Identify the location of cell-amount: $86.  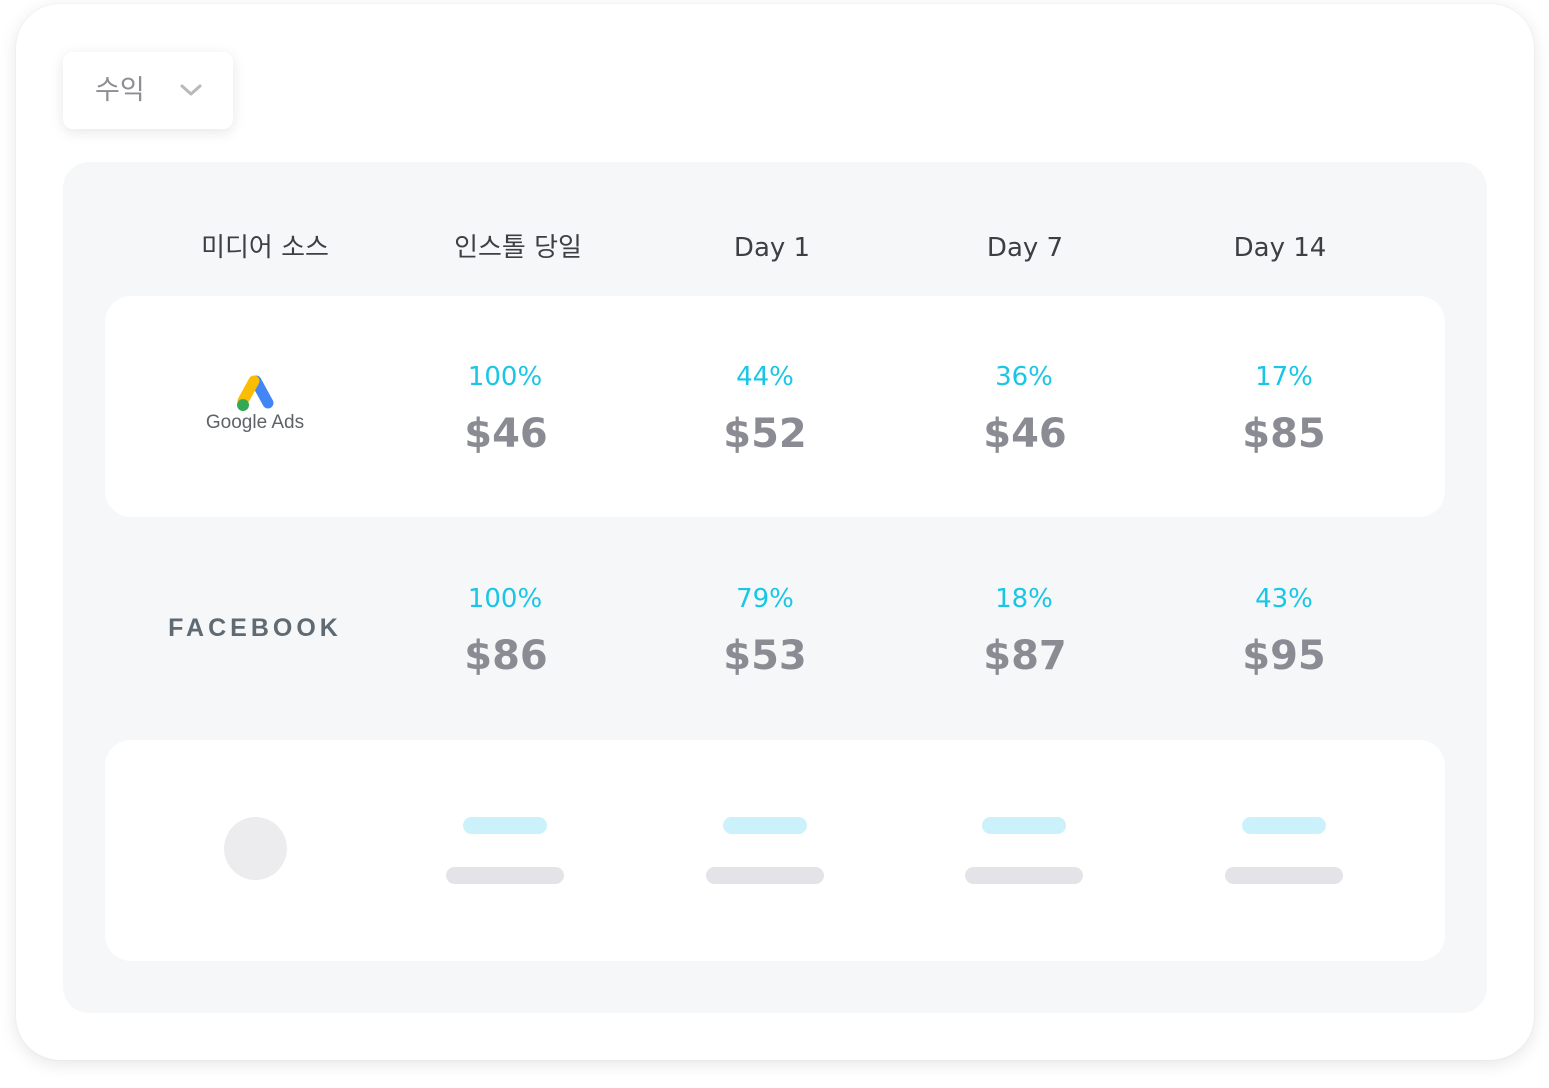
(506, 656).